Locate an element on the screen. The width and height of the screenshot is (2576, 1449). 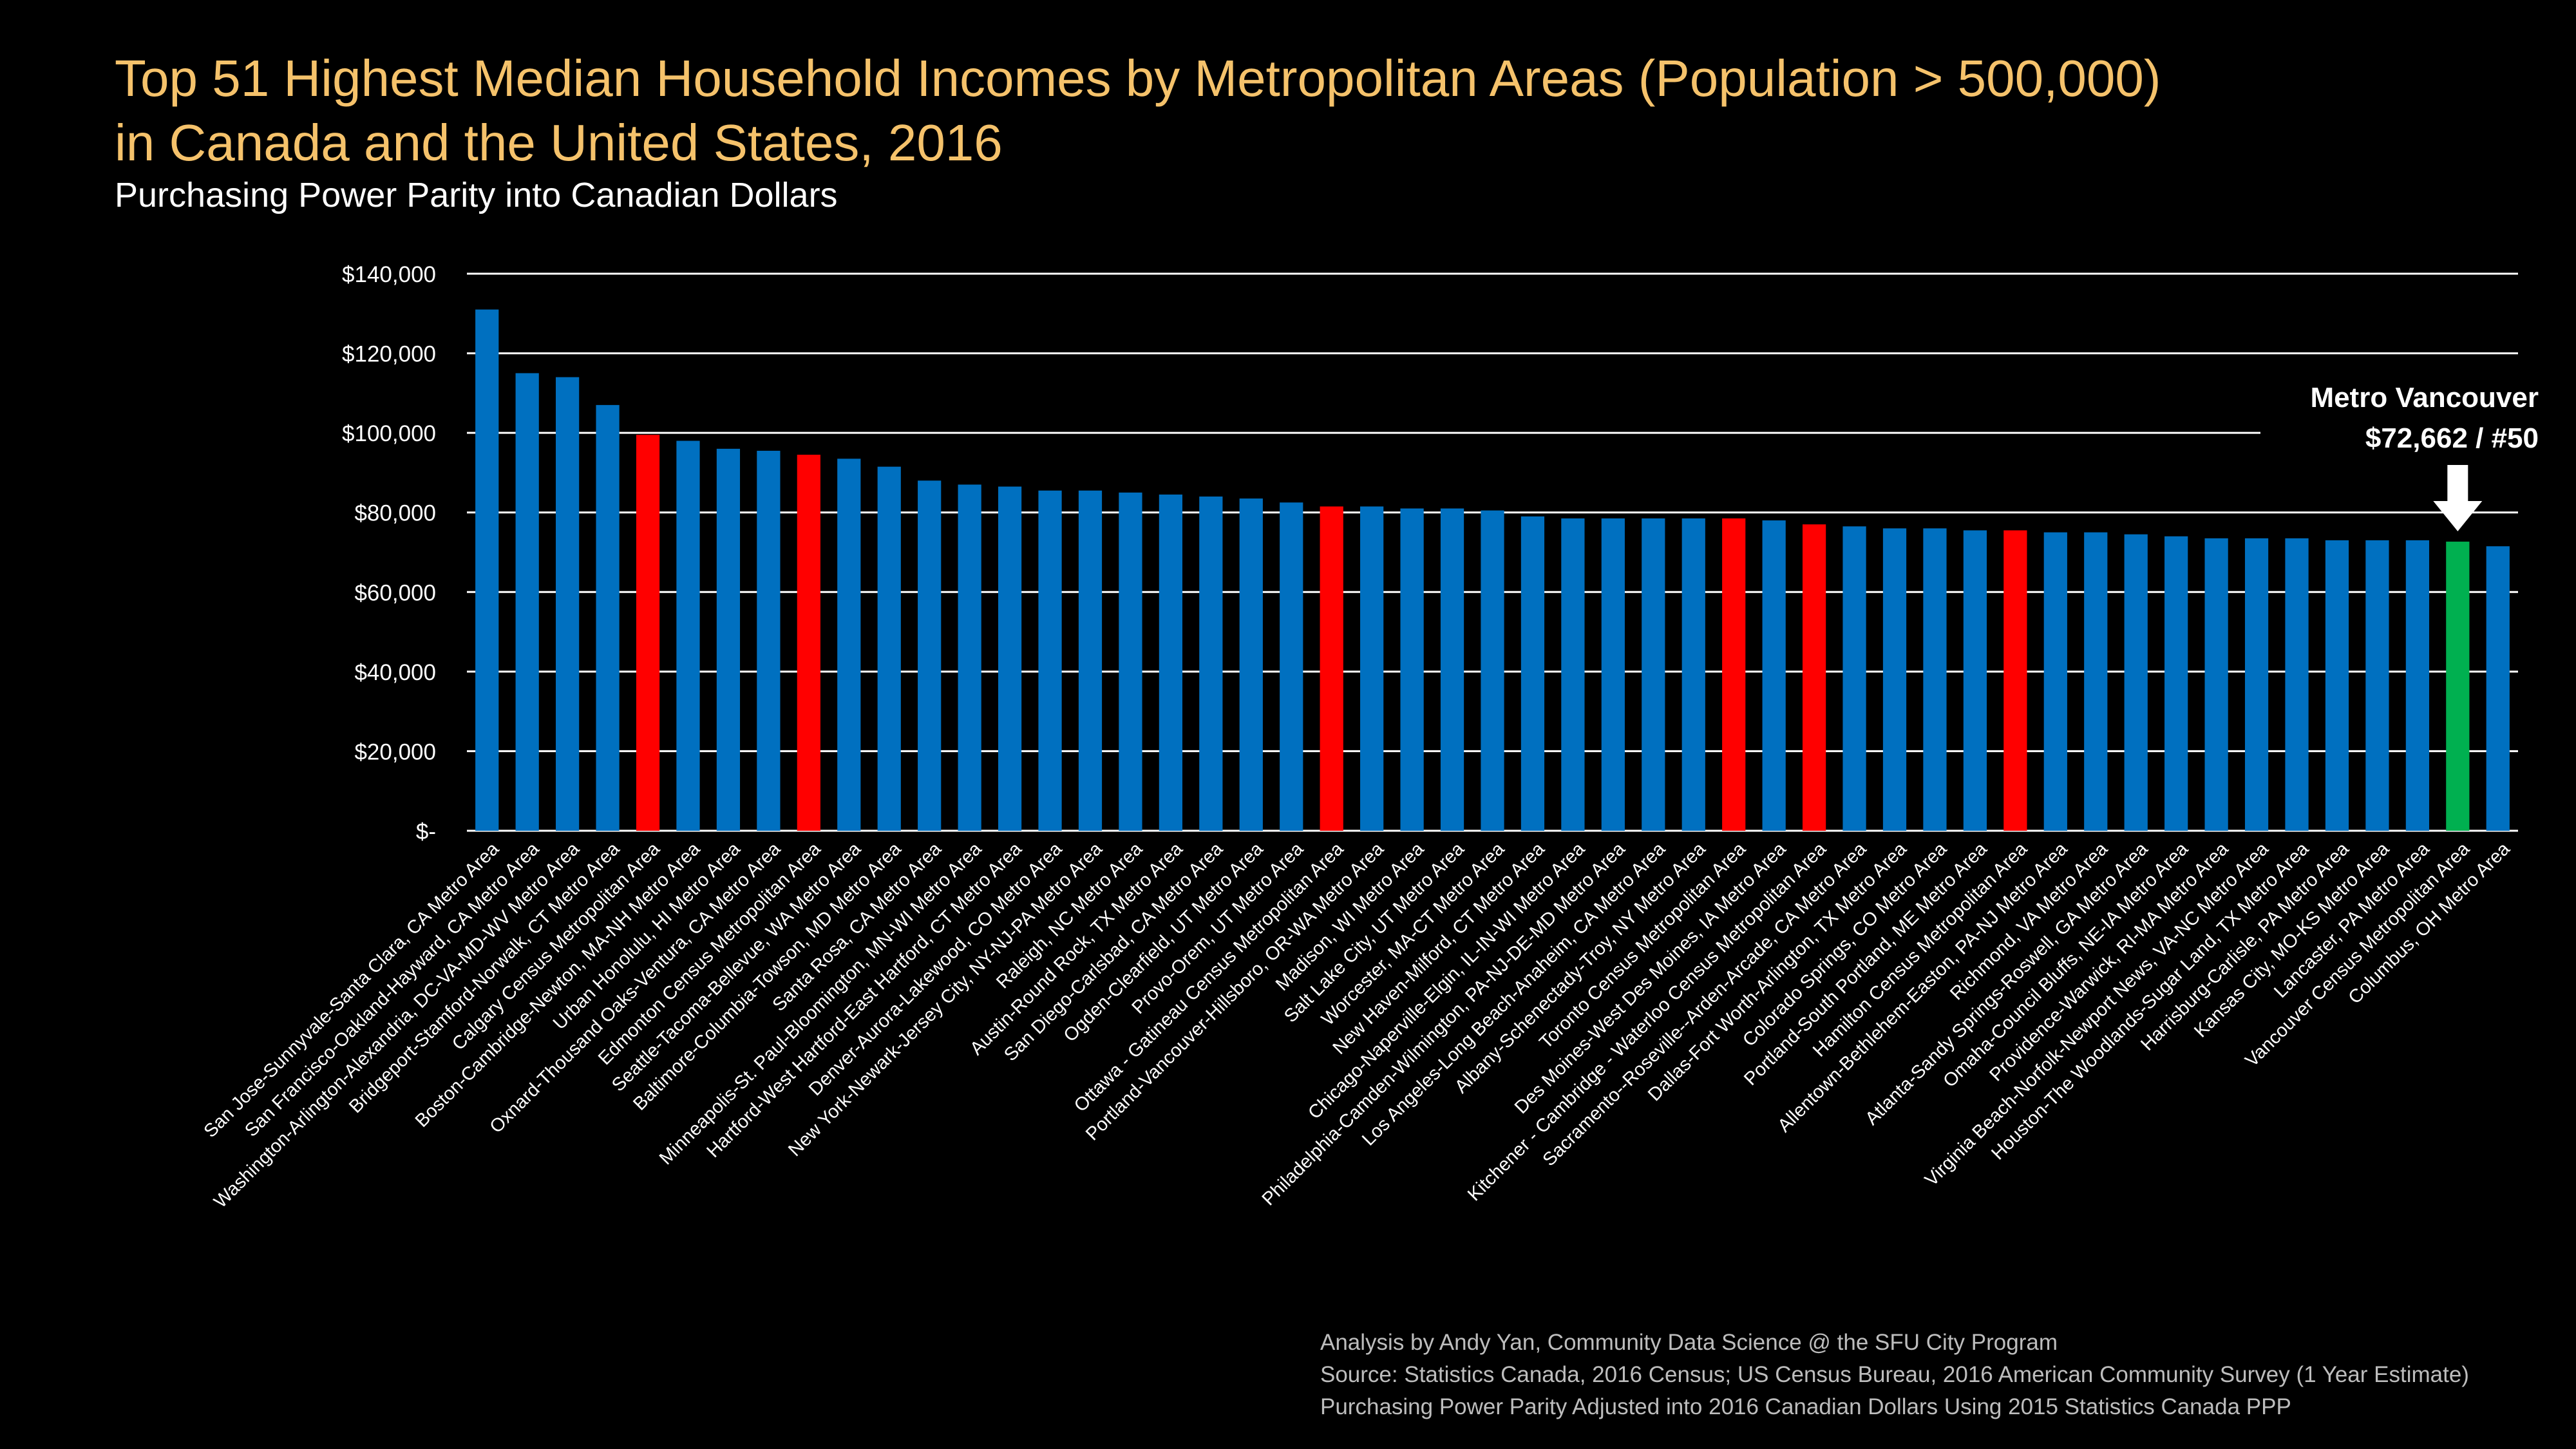
y-tick-label: $140,000 is located at coordinates (389, 274).